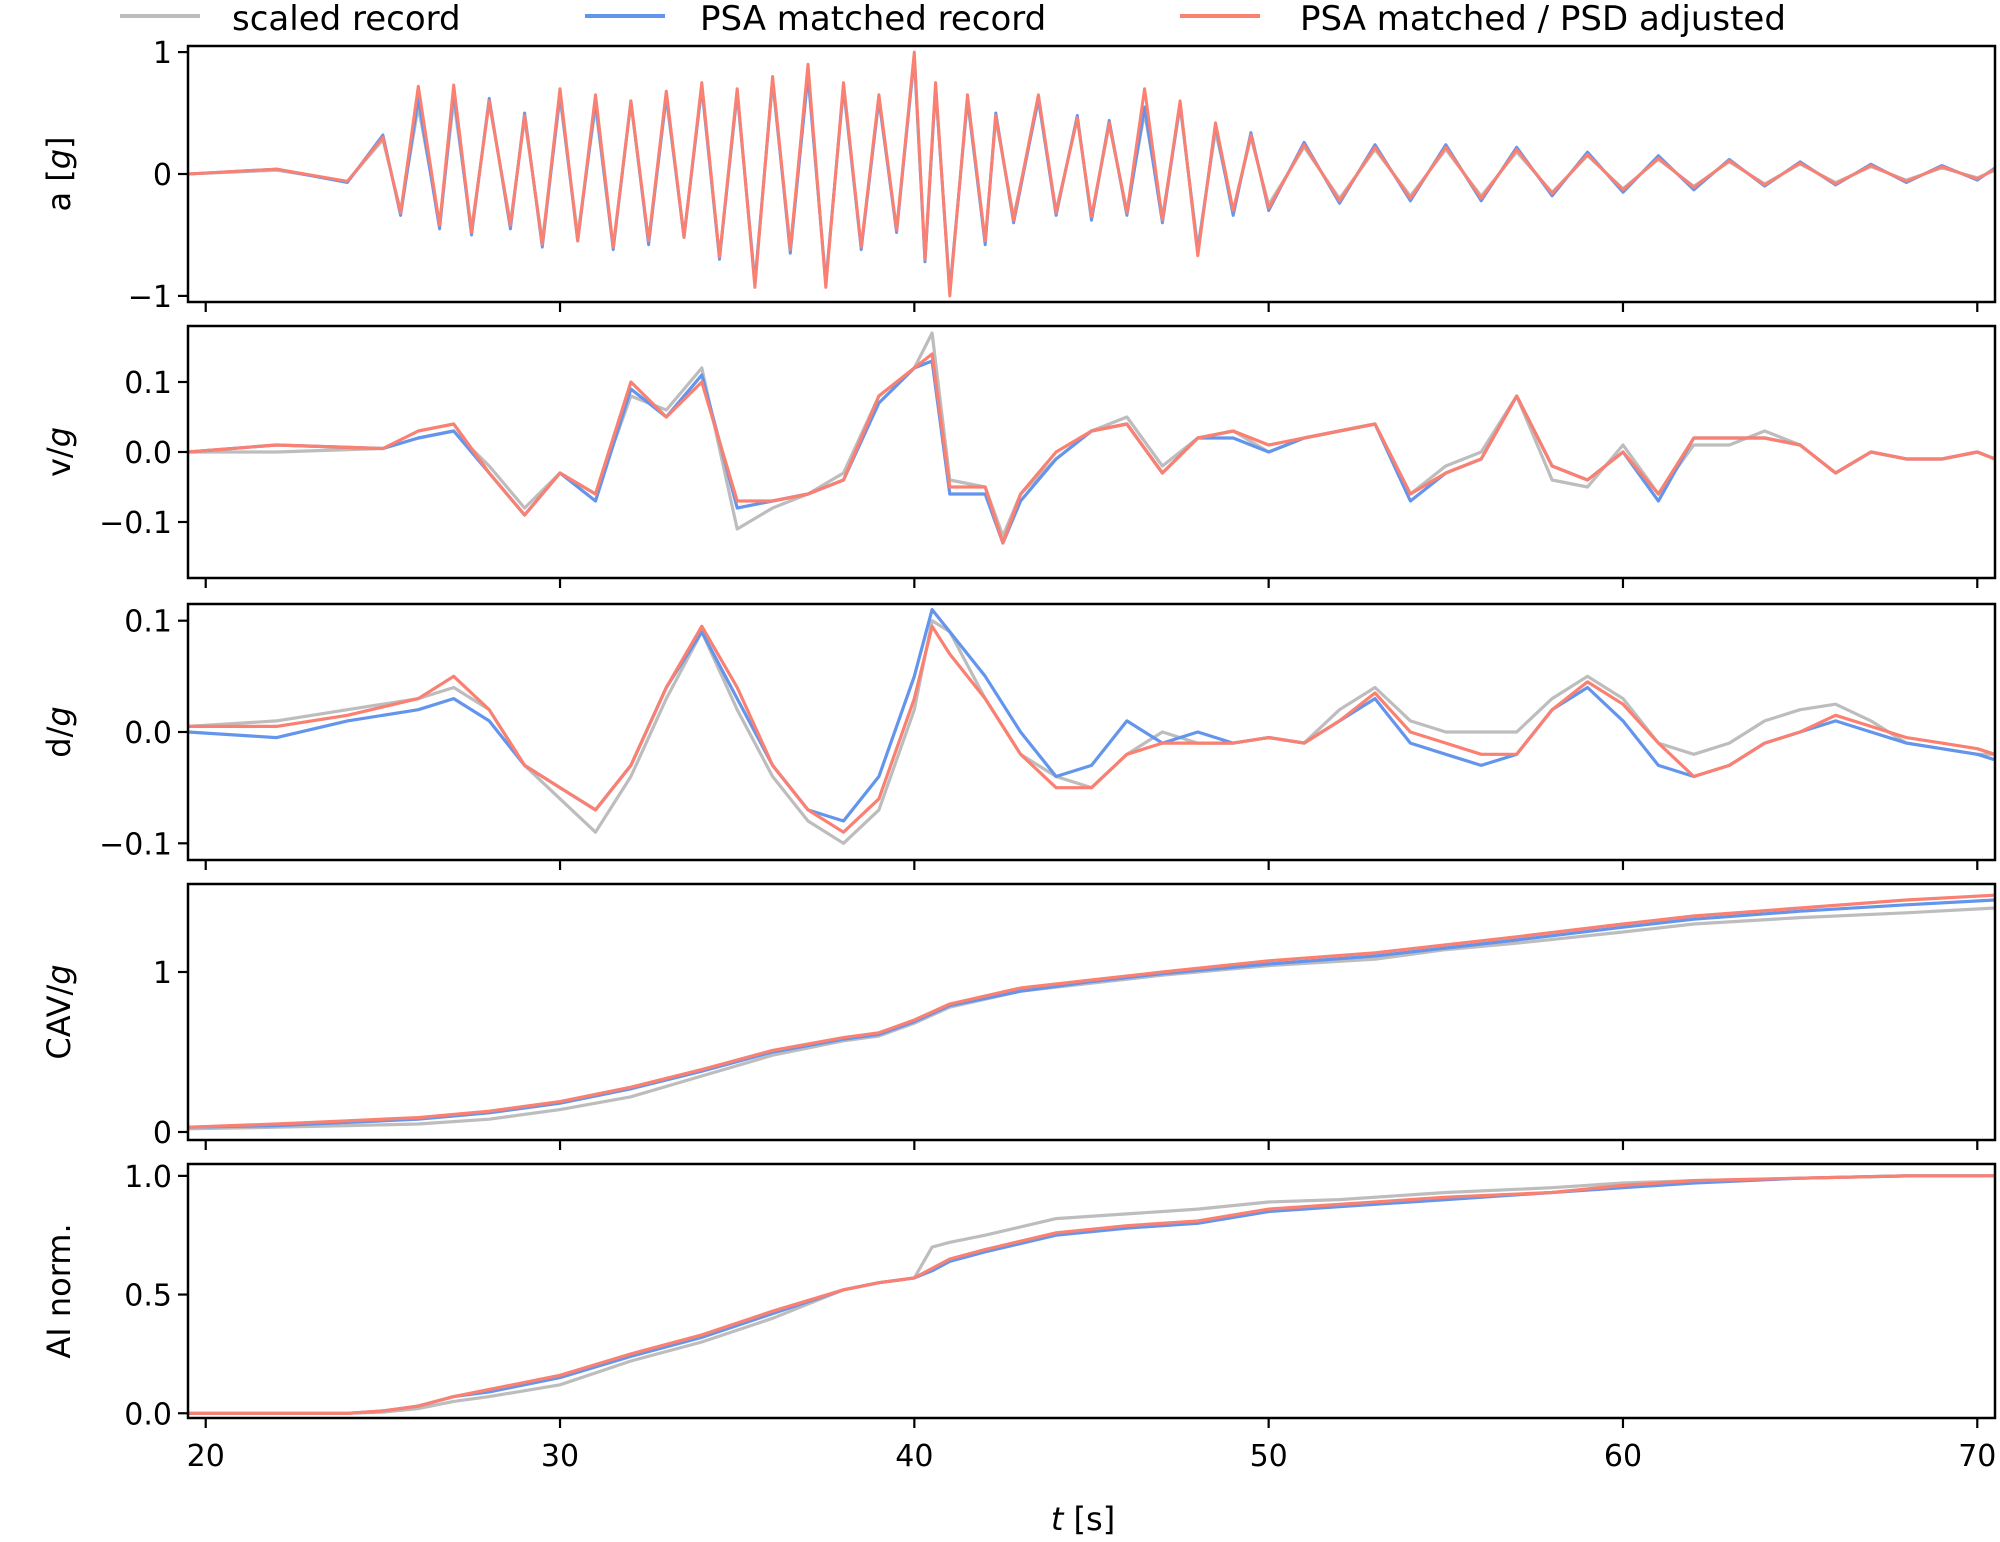 This screenshot has width=2000, height=1542. Describe the element at coordinates (560, 1456) in the screenshot. I see `x-tick-label: 30` at that location.